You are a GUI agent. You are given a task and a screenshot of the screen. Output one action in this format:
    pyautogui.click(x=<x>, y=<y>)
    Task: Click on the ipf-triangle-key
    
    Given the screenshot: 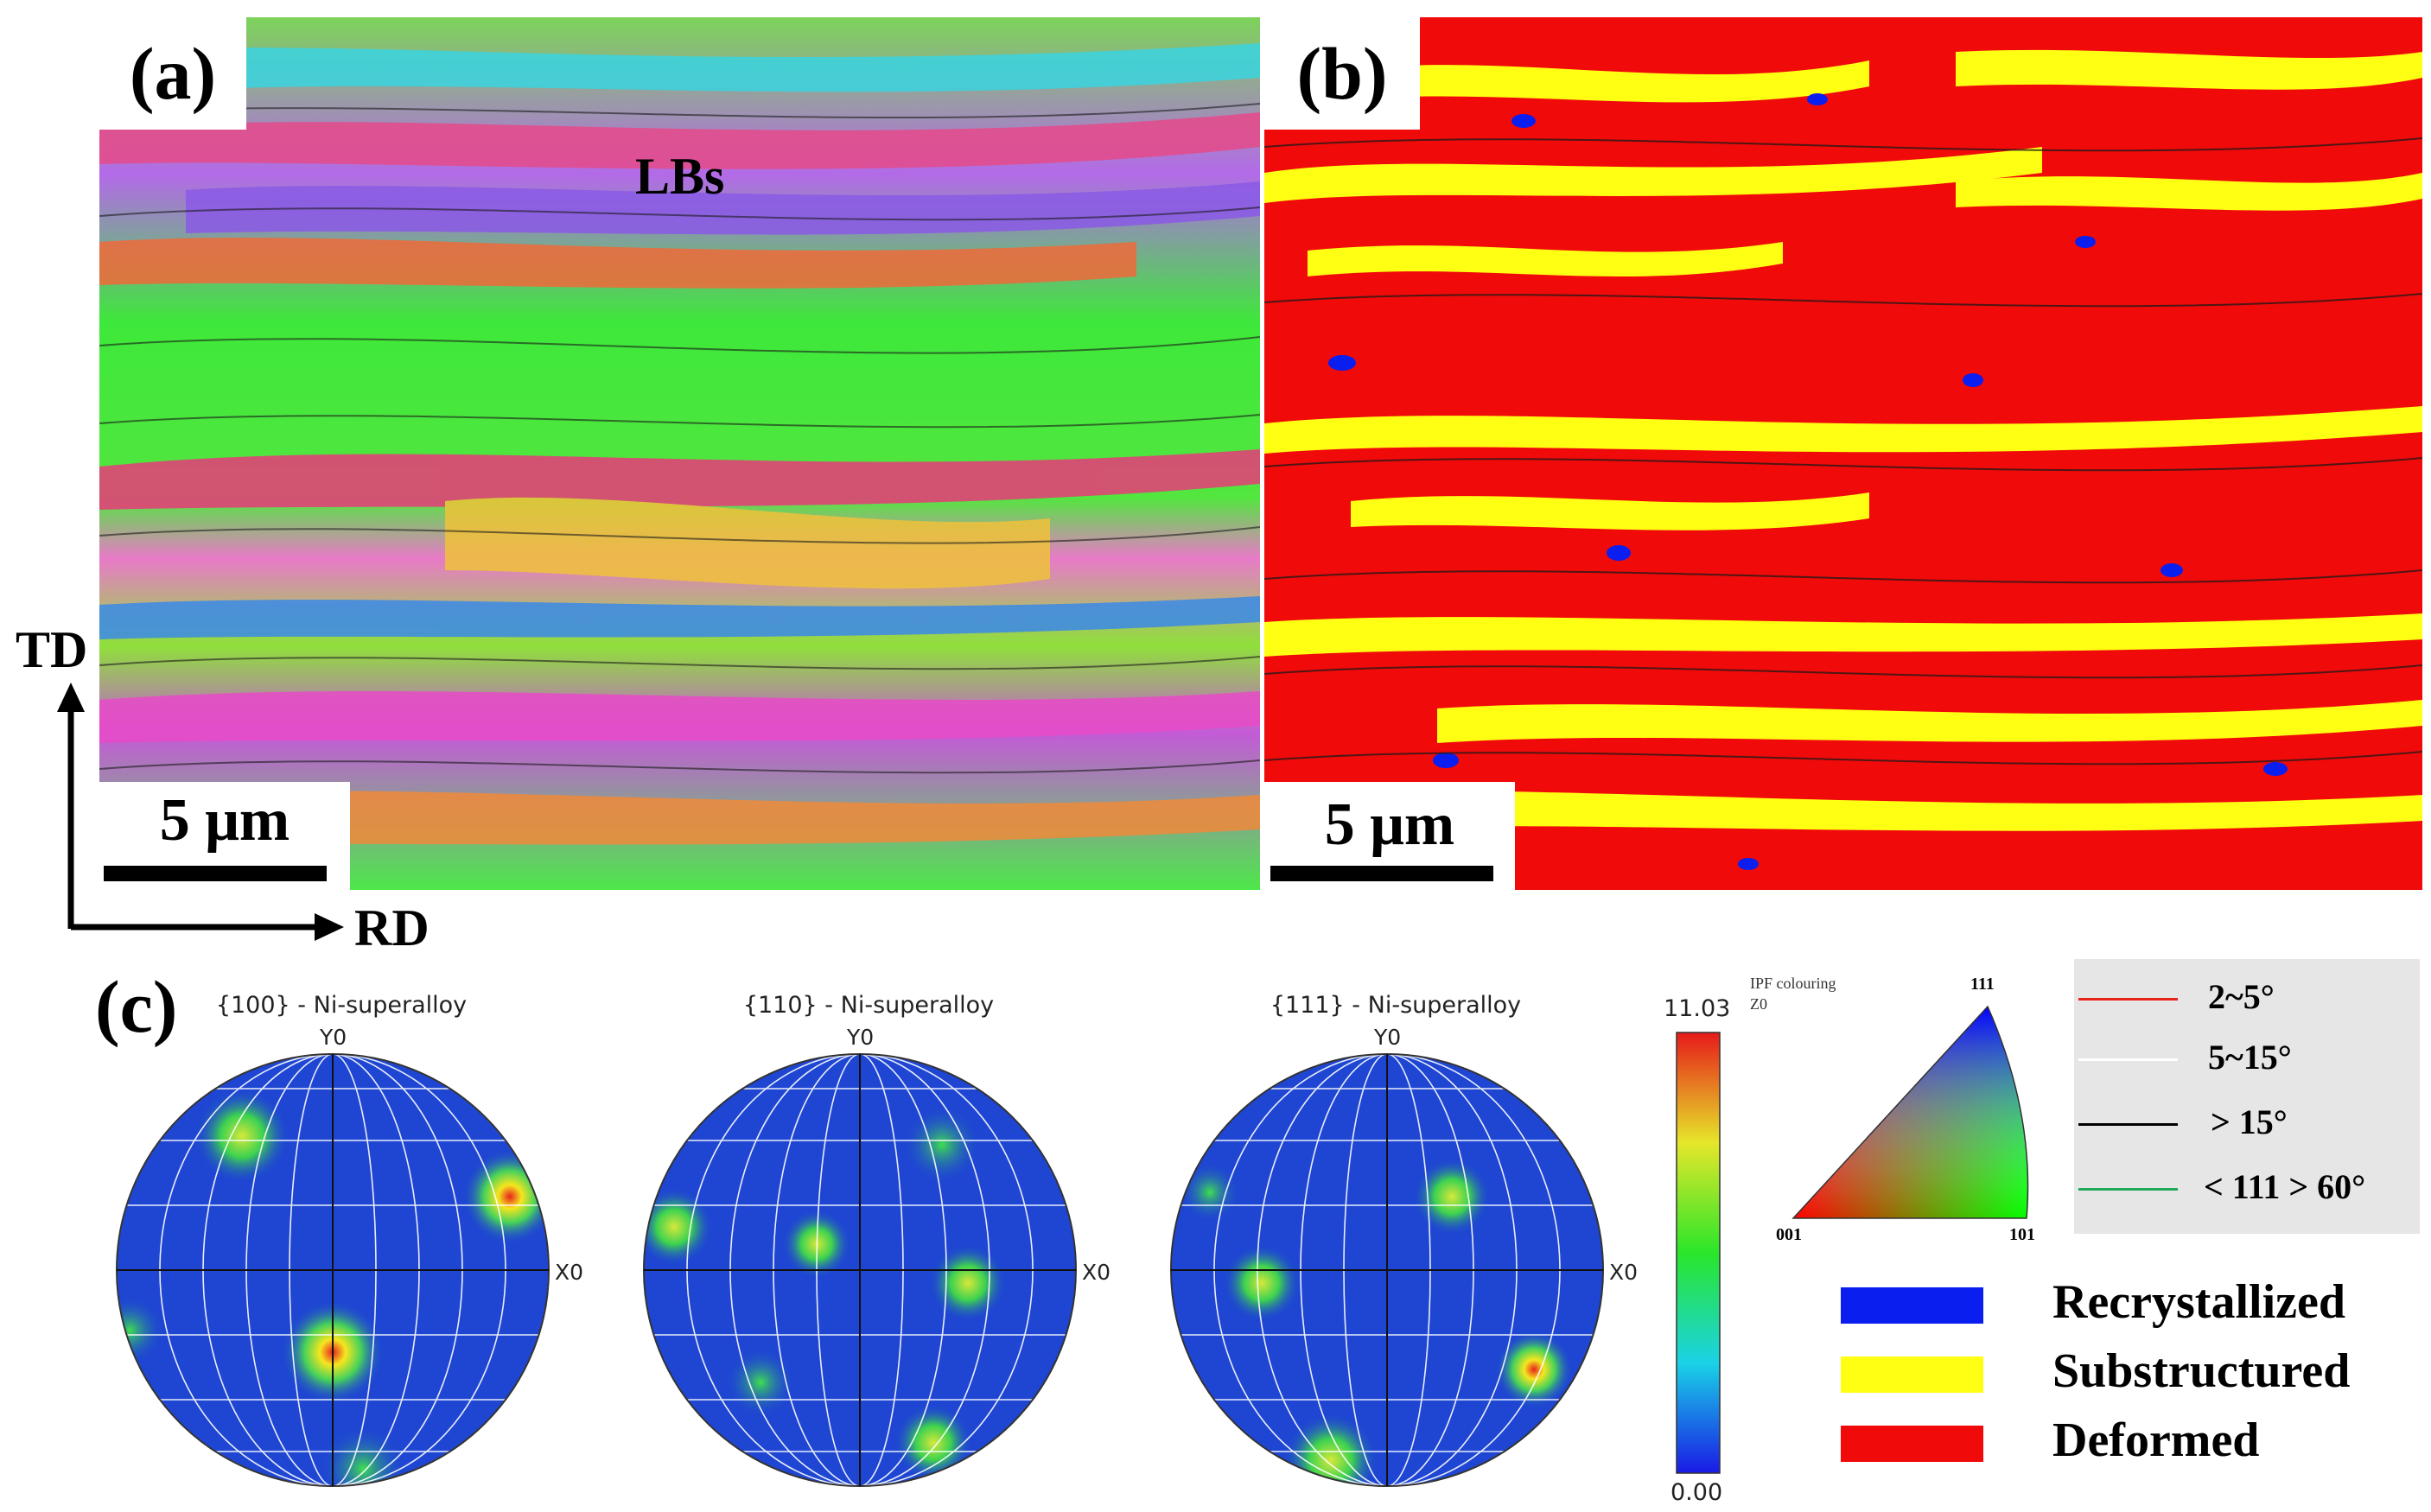 What is the action you would take?
    pyautogui.click(x=1910, y=1112)
    